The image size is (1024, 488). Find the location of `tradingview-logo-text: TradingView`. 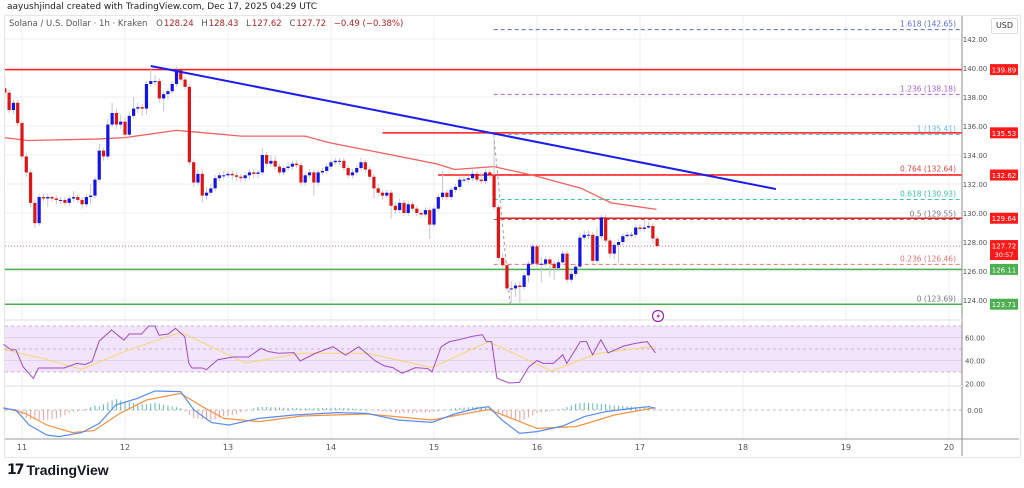

tradingview-logo-text: TradingView is located at coordinates (67, 470).